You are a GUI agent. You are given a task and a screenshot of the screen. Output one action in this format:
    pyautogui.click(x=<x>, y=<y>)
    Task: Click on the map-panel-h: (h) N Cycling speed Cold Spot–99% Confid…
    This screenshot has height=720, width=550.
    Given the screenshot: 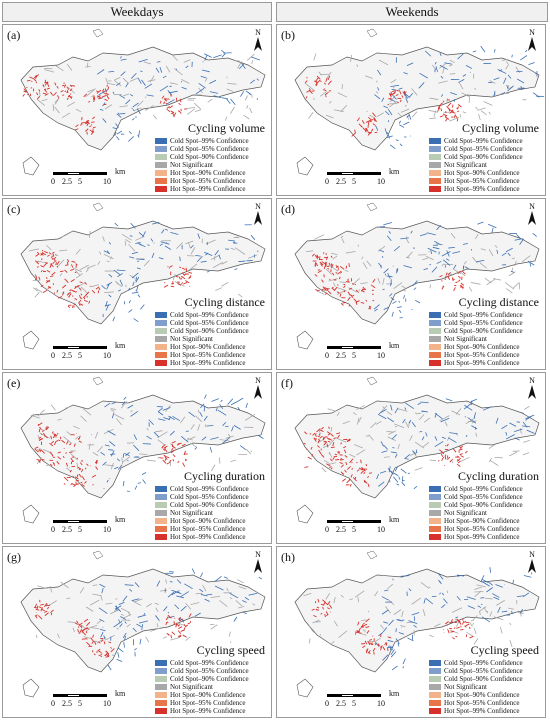 What is the action you would take?
    pyautogui.click(x=411, y=632)
    